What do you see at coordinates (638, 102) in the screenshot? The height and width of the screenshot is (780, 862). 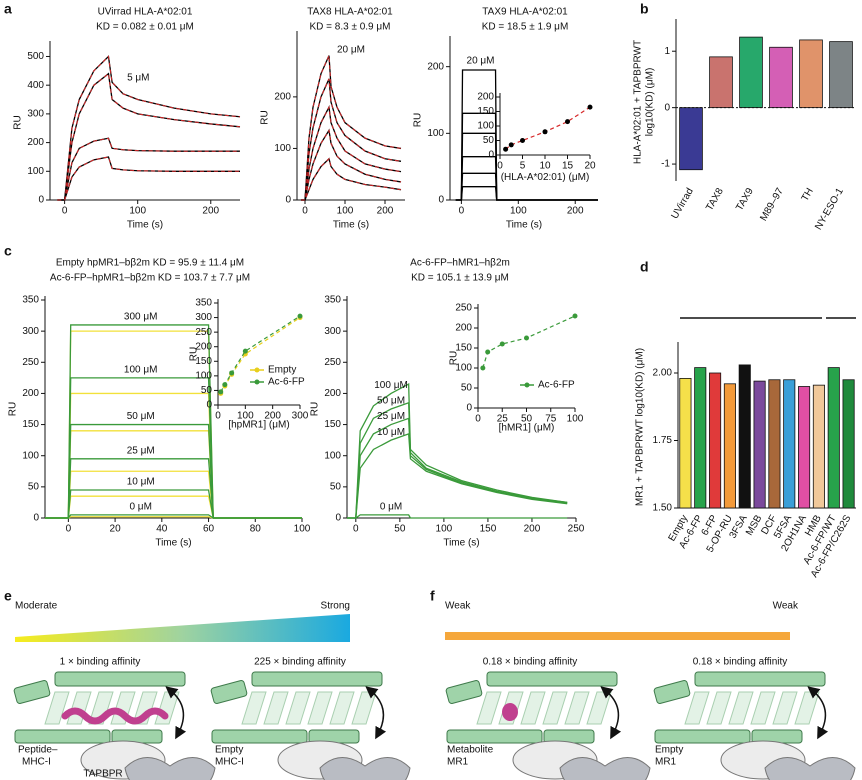 I see `y-axis-label: HLA-A*02:01 + TAPBPRWT` at bounding box center [638, 102].